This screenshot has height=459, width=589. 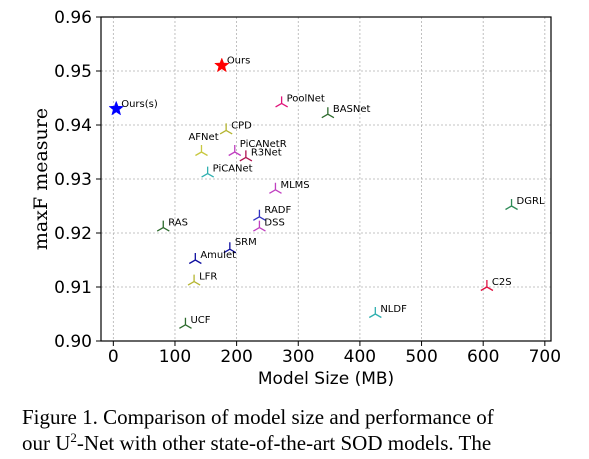 I want to click on point-nldf: NLDF, so click(x=387, y=311).